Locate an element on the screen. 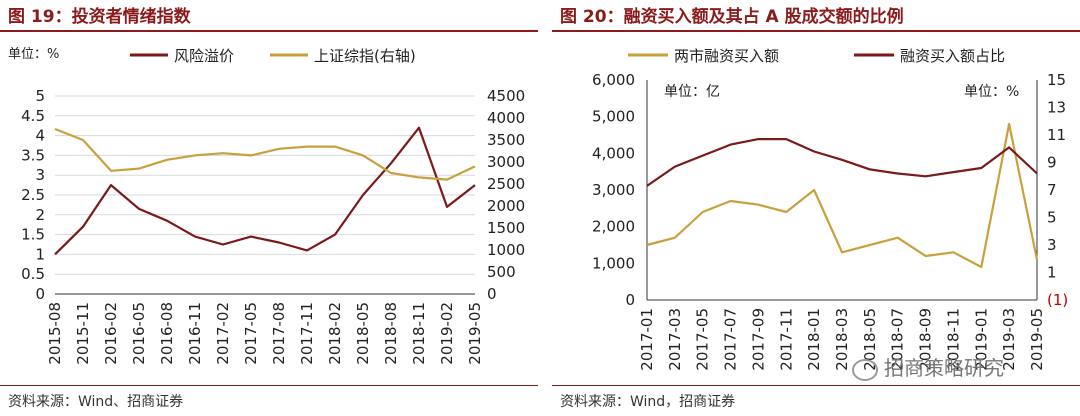 The image size is (1080, 416). y2-tick-label: 4000 is located at coordinates (506, 118).